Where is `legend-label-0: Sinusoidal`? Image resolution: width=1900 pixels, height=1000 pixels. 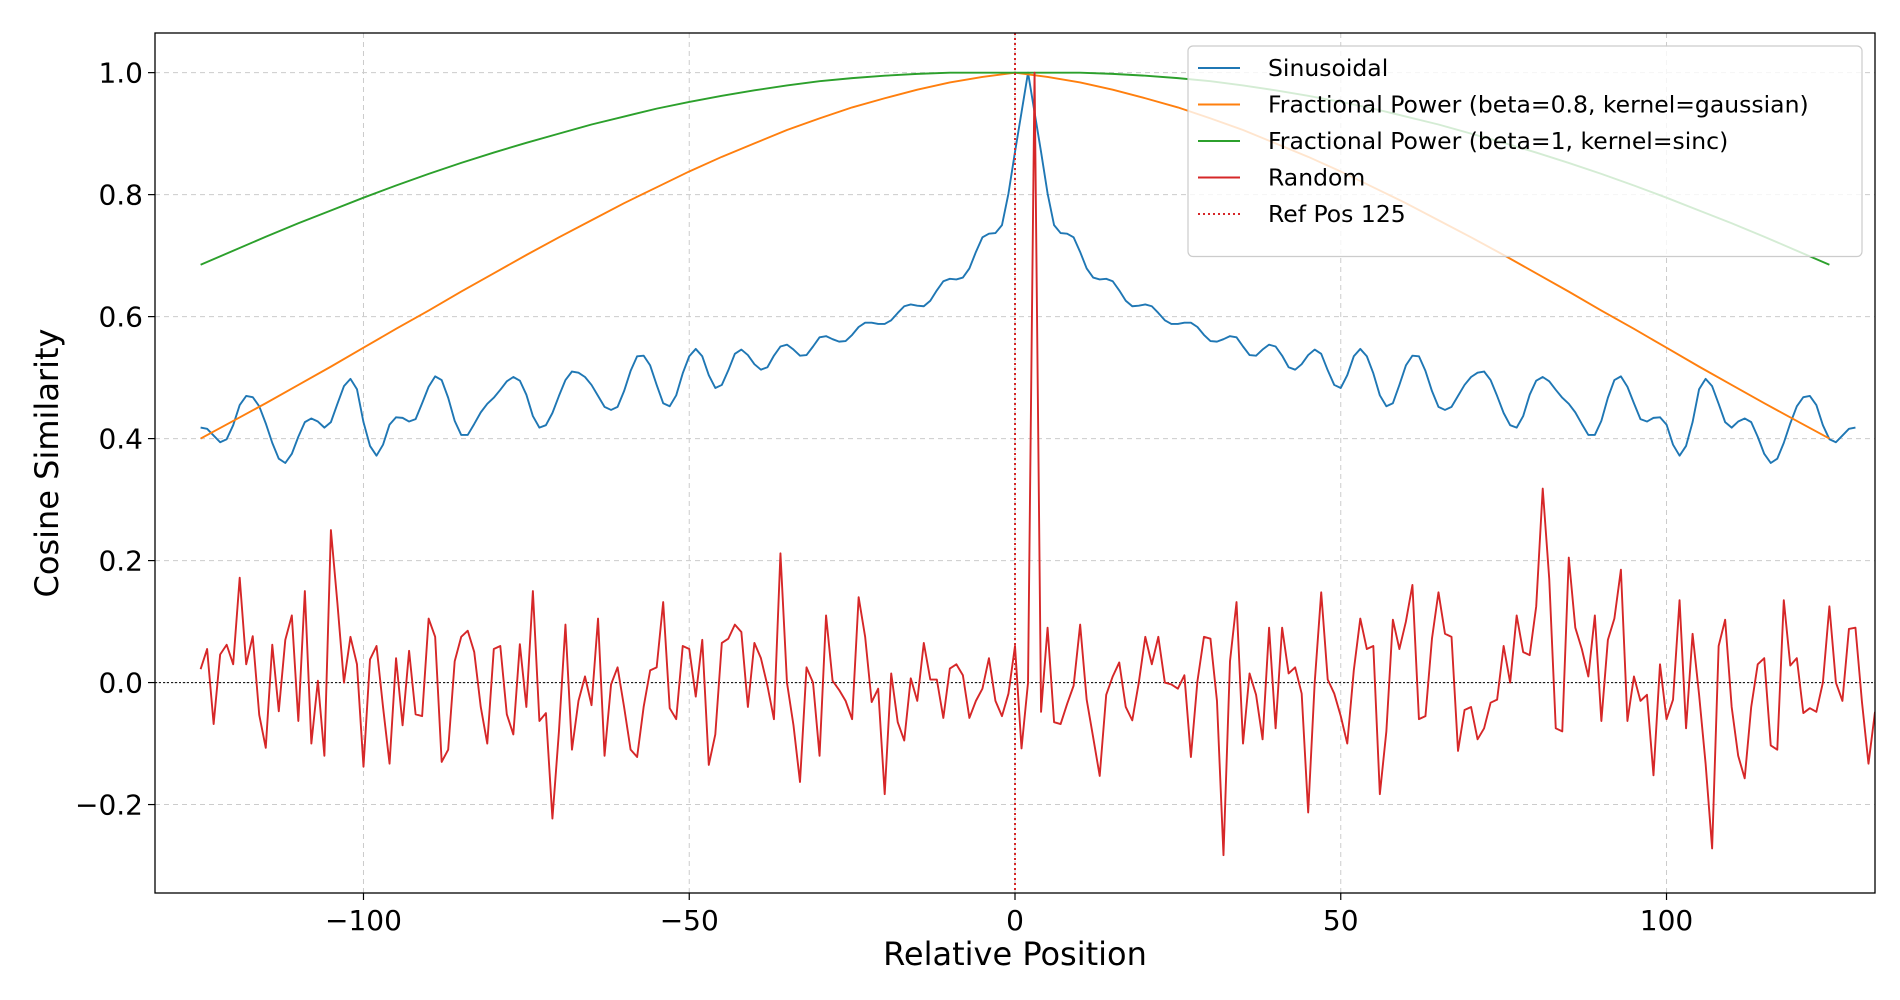 legend-label-0: Sinusoidal is located at coordinates (1328, 68).